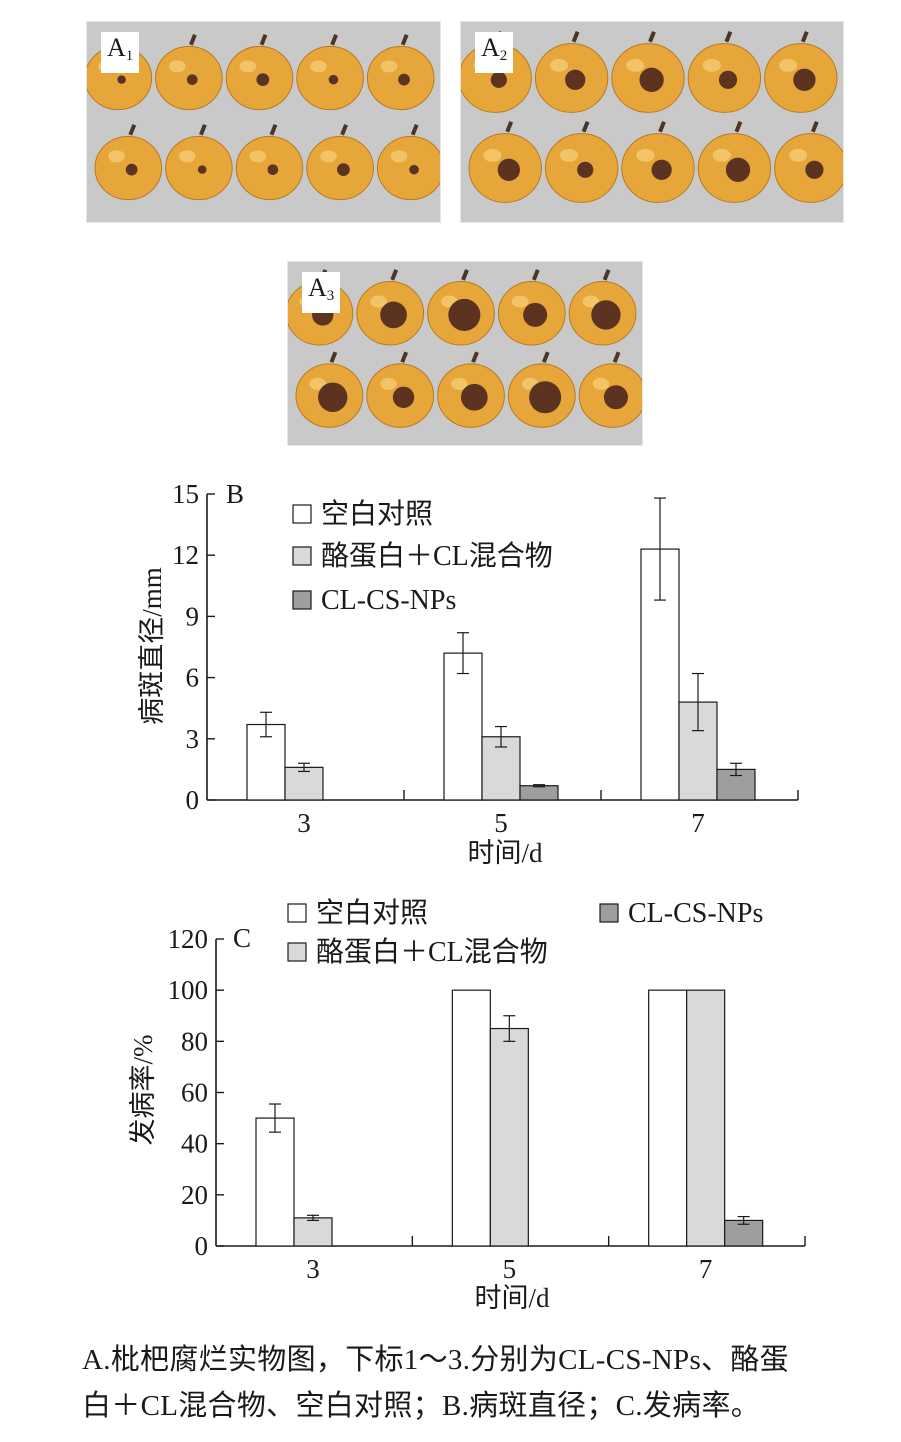  Describe the element at coordinates (188, 990) in the screenshot. I see `y-tick-label: 100` at that location.